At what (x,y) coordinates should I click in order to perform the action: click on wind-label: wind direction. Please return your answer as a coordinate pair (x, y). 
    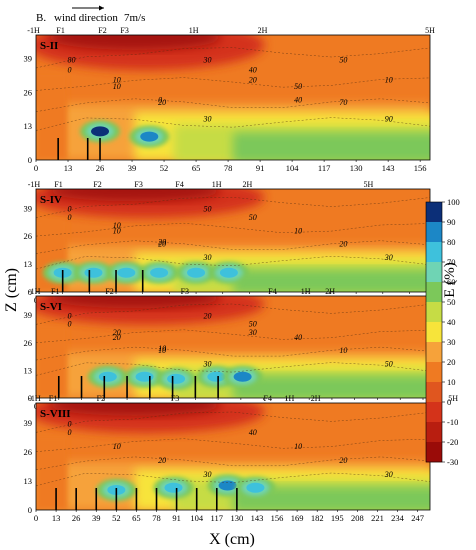
    Looking at the image, I should click on (86, 18).